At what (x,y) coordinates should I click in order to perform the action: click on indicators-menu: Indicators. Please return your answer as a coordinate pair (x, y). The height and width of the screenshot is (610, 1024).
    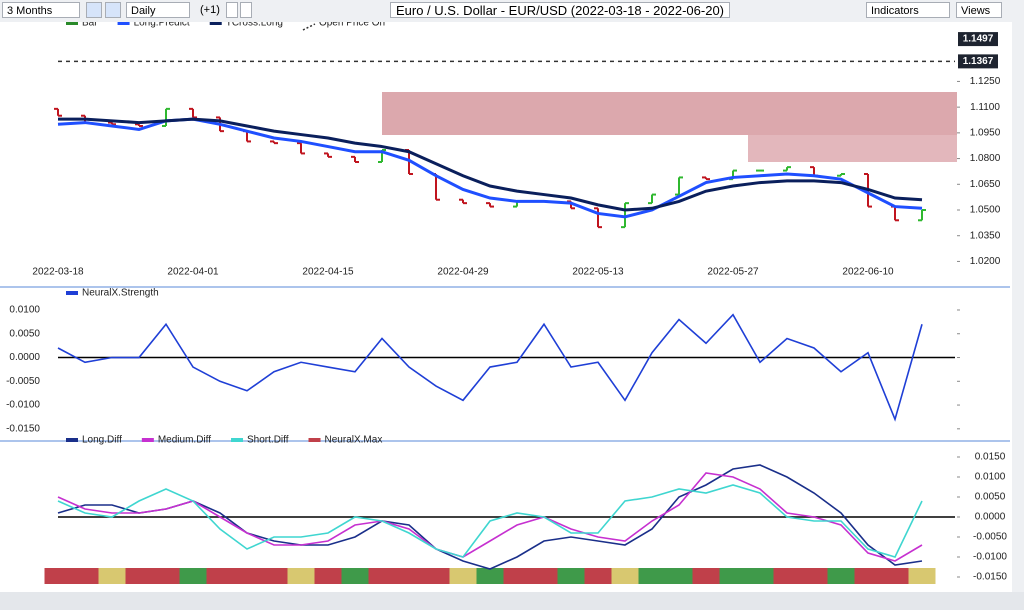
    Looking at the image, I should click on (908, 10).